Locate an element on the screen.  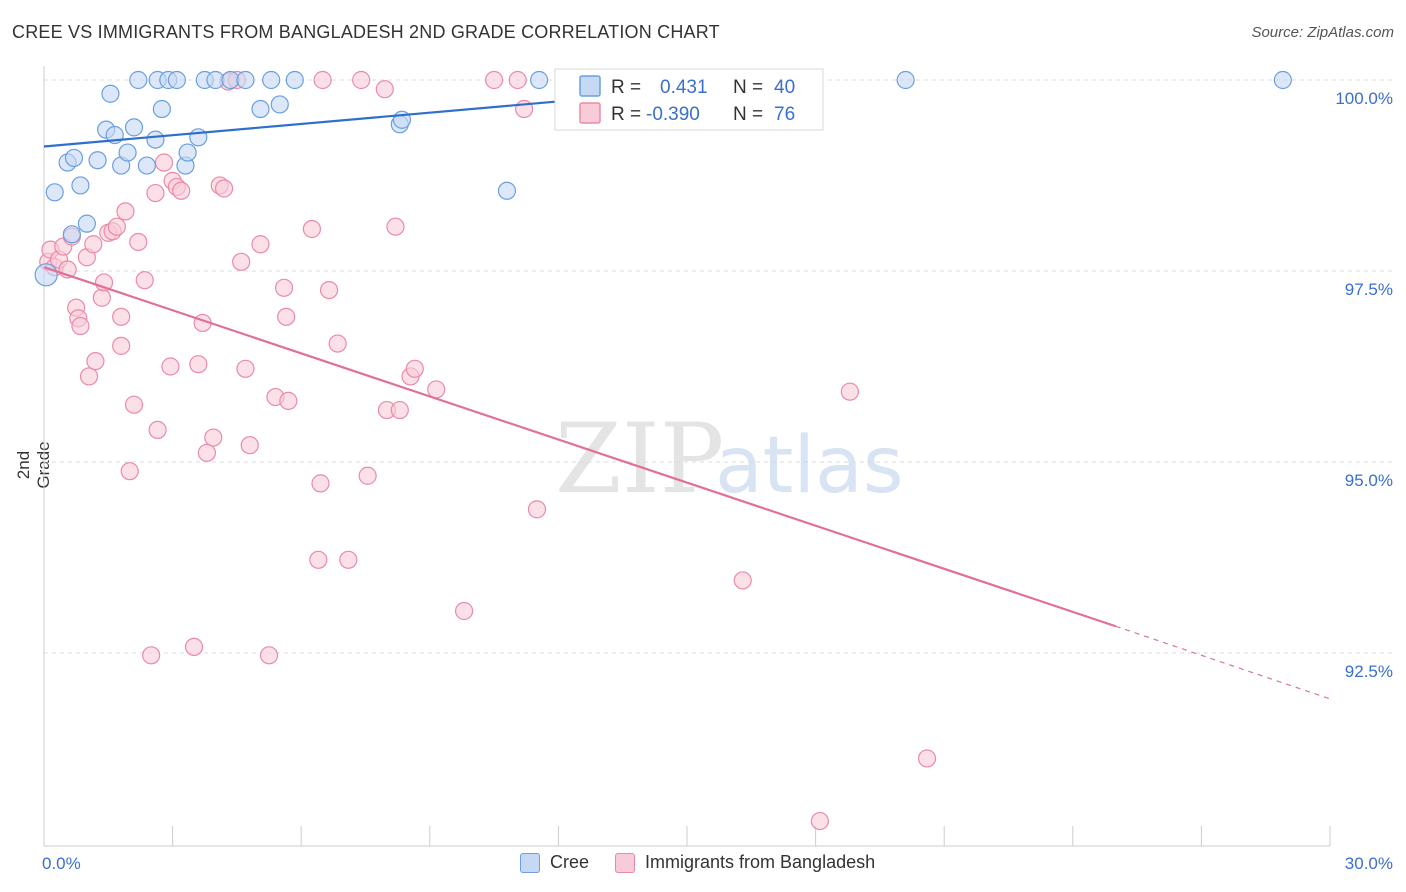
source-label: Source: ZipAtlas.com is located at coordinates (1322, 32).